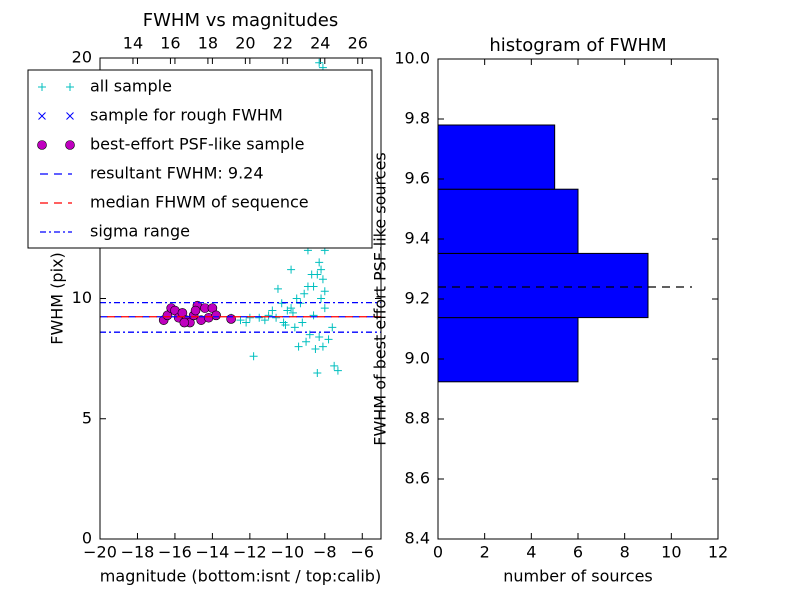  What do you see at coordinates (417, 478) in the screenshot?
I see `y-tick-label: 8.6` at bounding box center [417, 478].